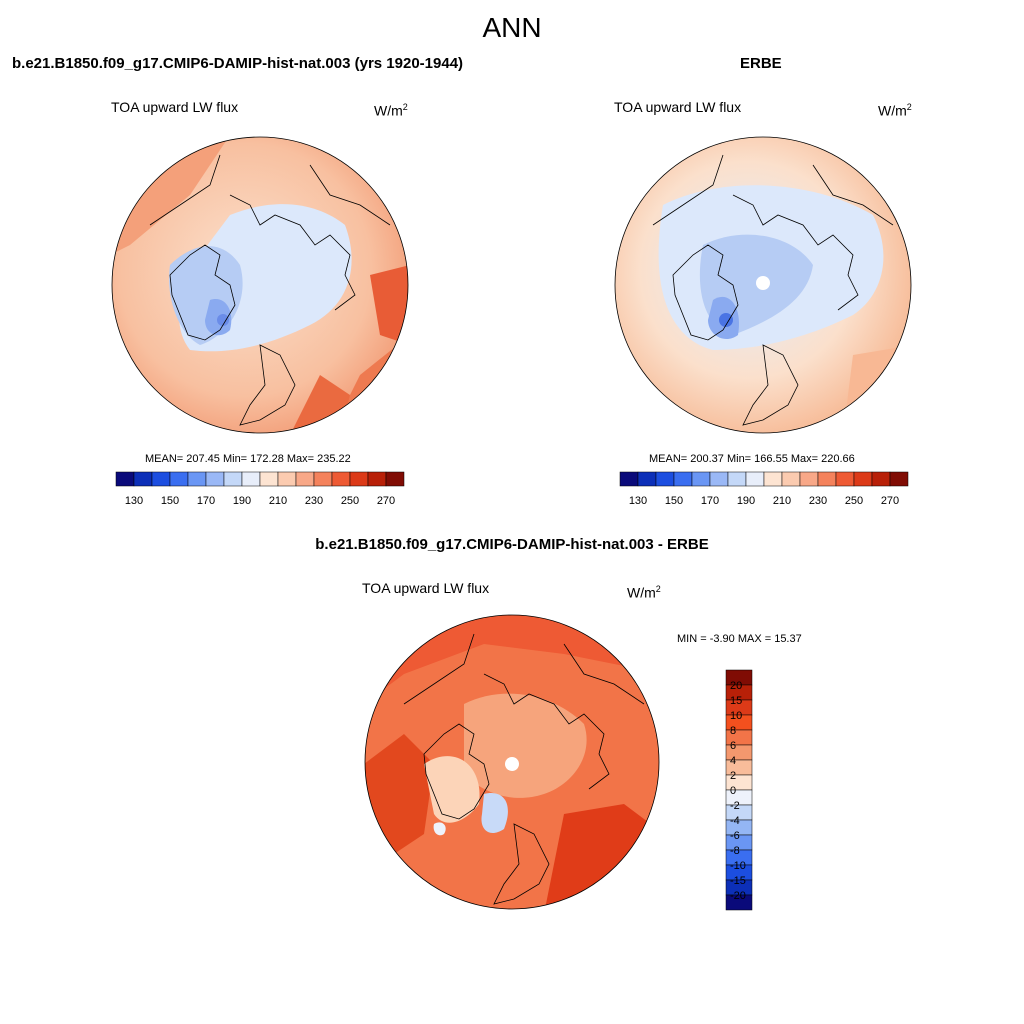  What do you see at coordinates (735, 821) in the screenshot?
I see `colorbar-tick-label: -4` at bounding box center [735, 821].